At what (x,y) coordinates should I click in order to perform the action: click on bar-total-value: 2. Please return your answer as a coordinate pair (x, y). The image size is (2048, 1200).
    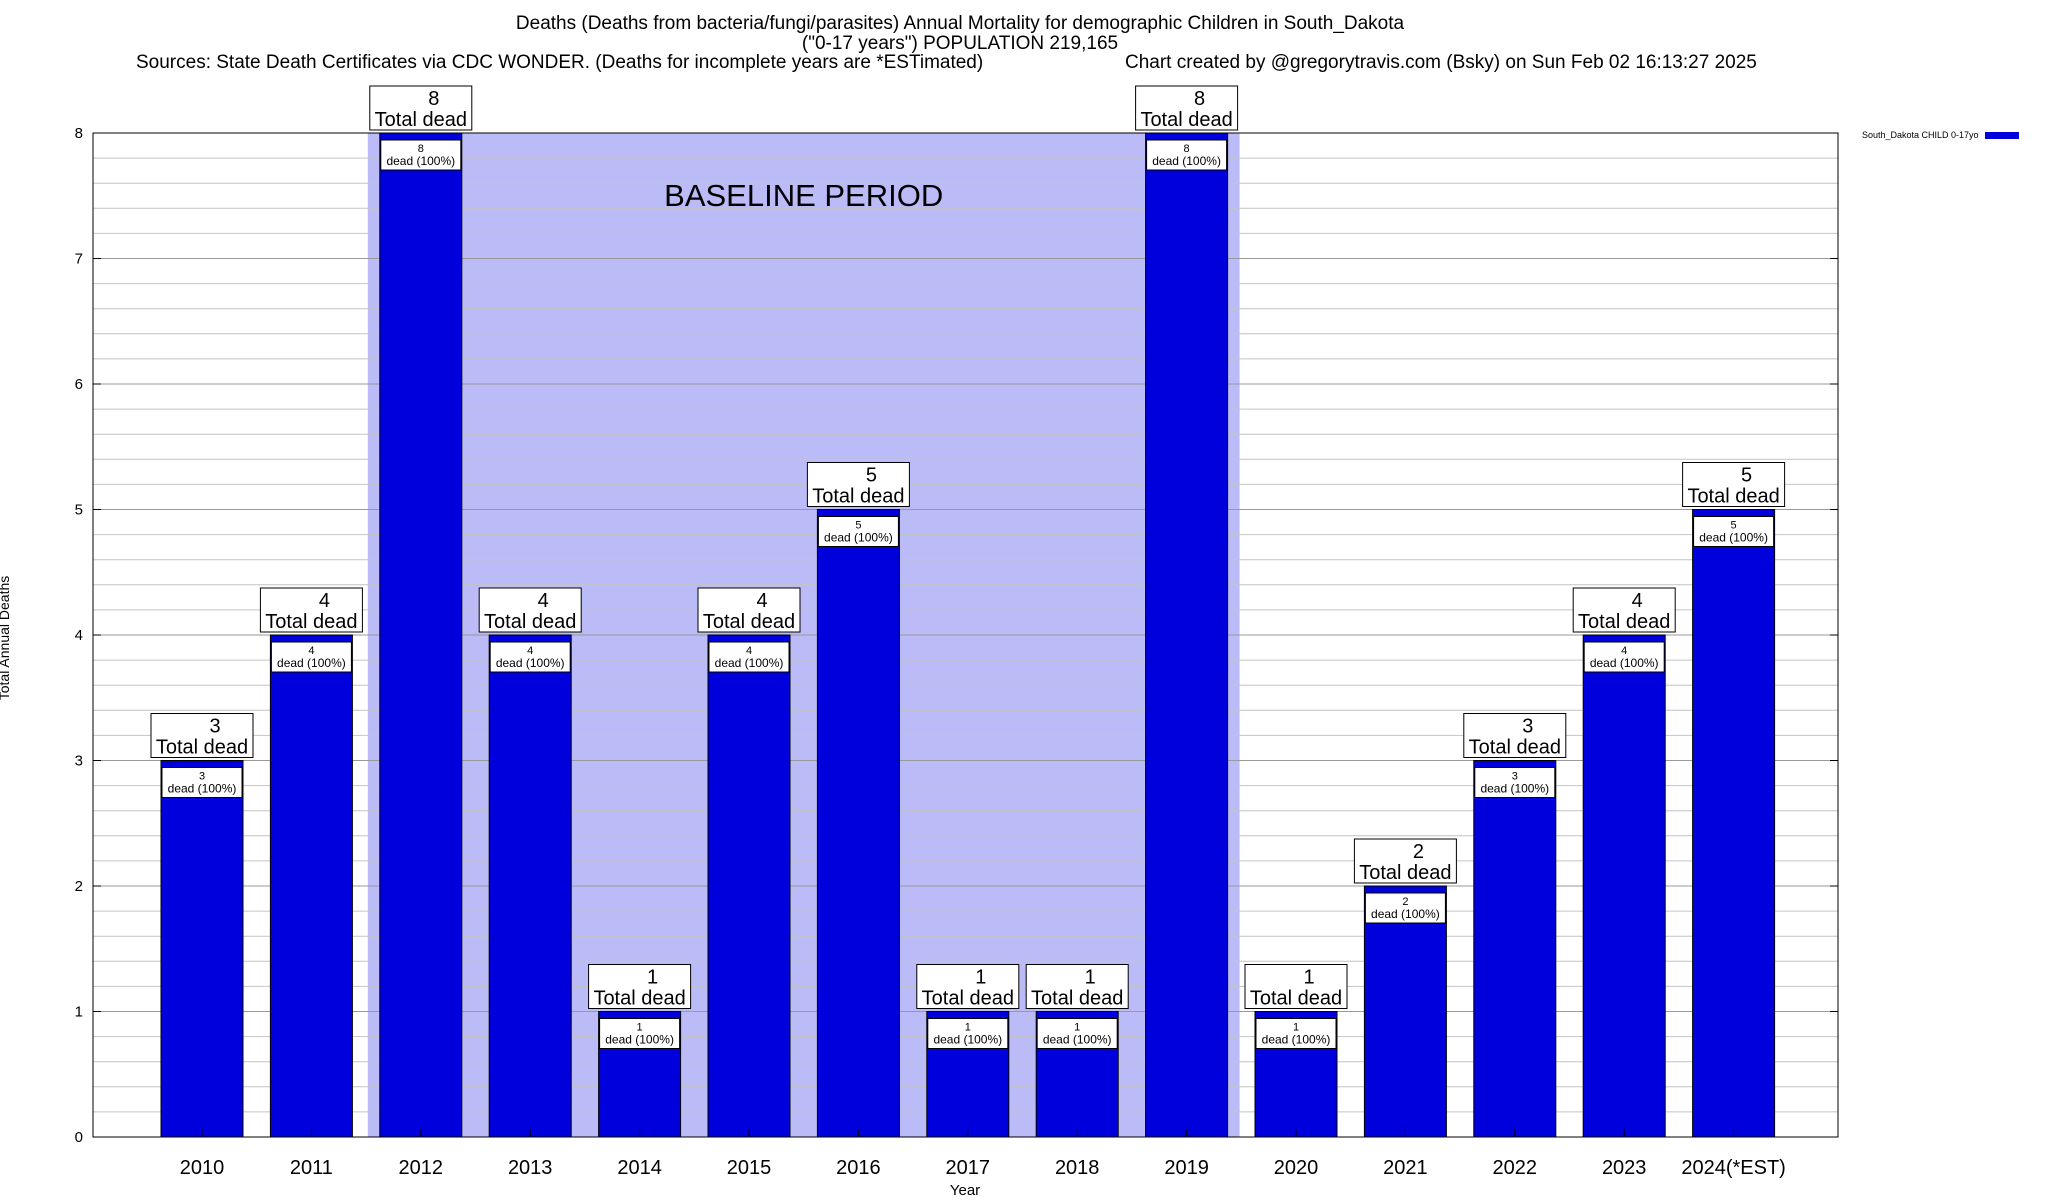
    Looking at the image, I should click on (1418, 852).